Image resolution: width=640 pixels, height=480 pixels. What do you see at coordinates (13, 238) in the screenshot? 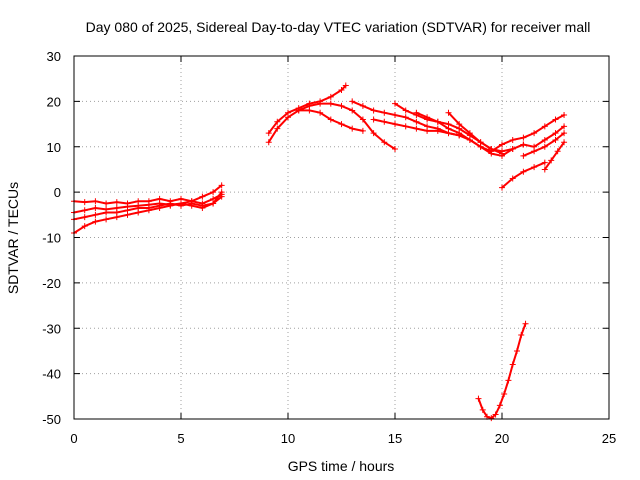
I see `y-axis-label: SDTVAR / TECUs` at bounding box center [13, 238].